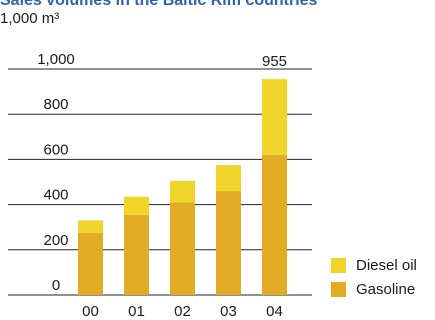 The height and width of the screenshot is (320, 435). I want to click on legend-item-gasoline: Gasoline, so click(374, 289).